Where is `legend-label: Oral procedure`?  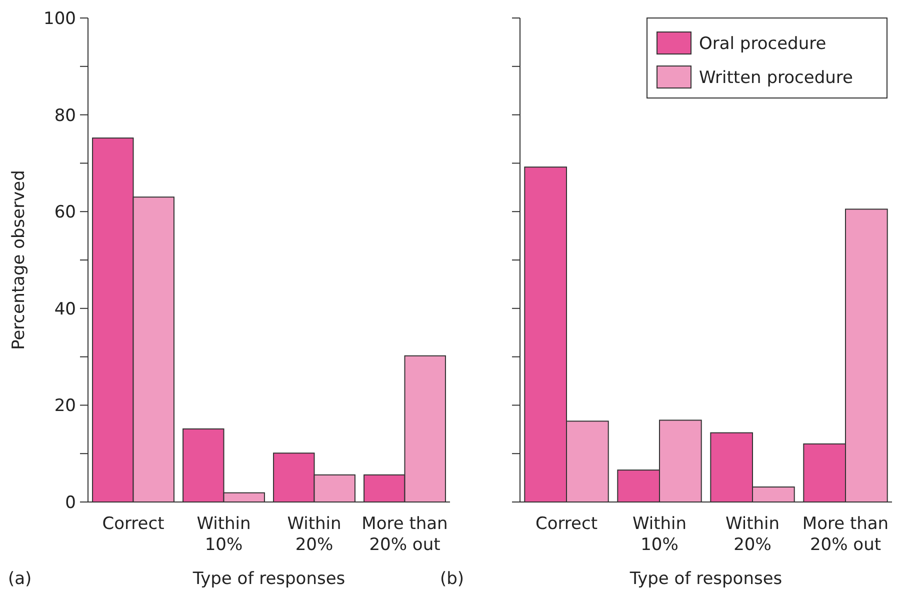 legend-label: Oral procedure is located at coordinates (762, 44).